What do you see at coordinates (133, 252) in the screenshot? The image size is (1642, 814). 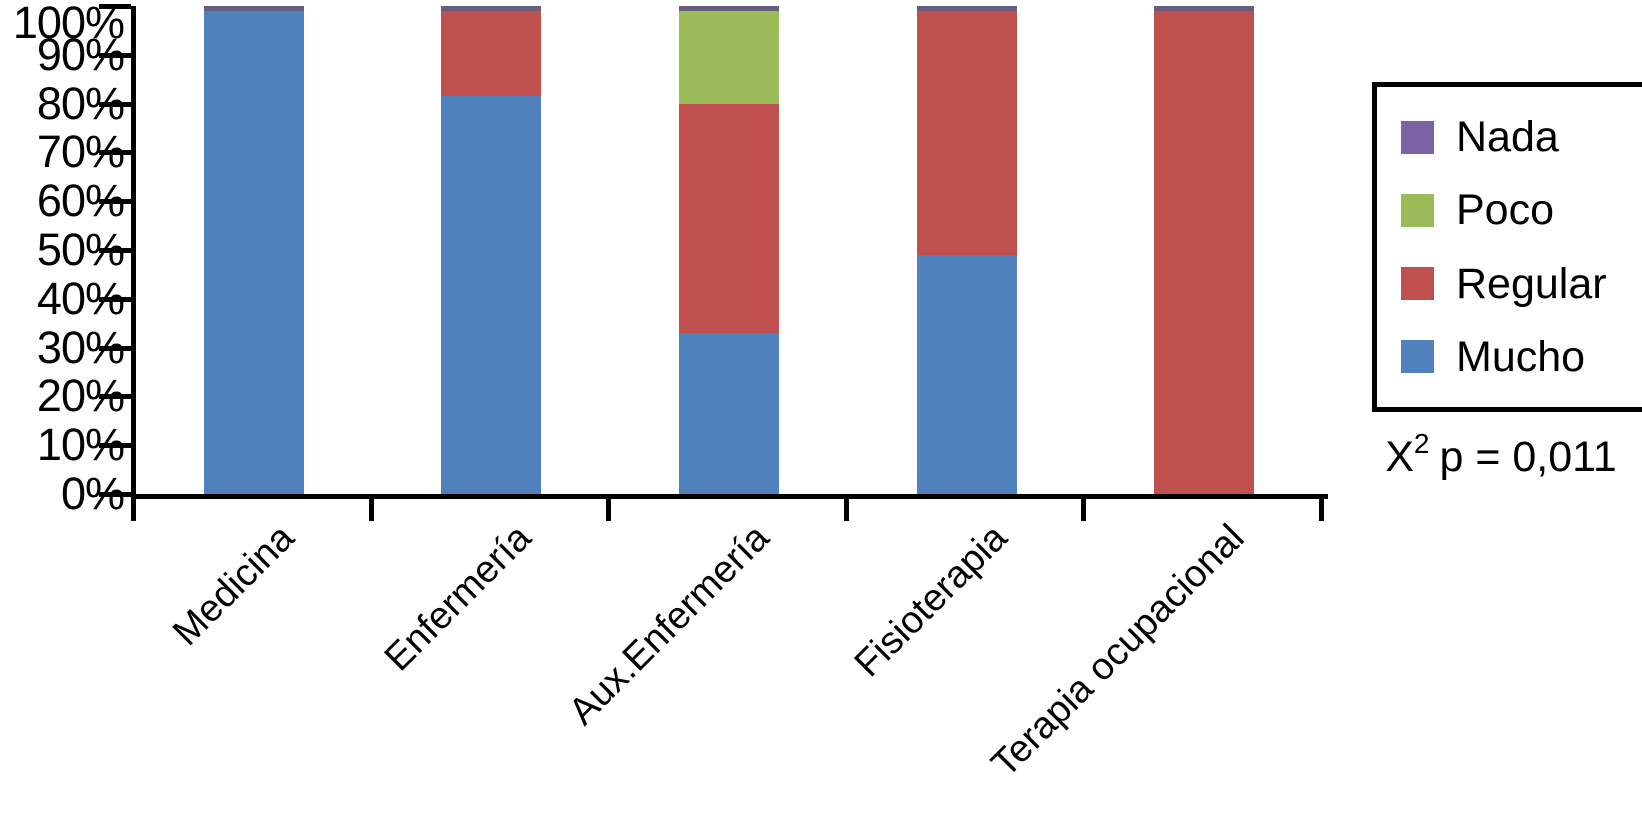 I see `y-axis-line` at bounding box center [133, 252].